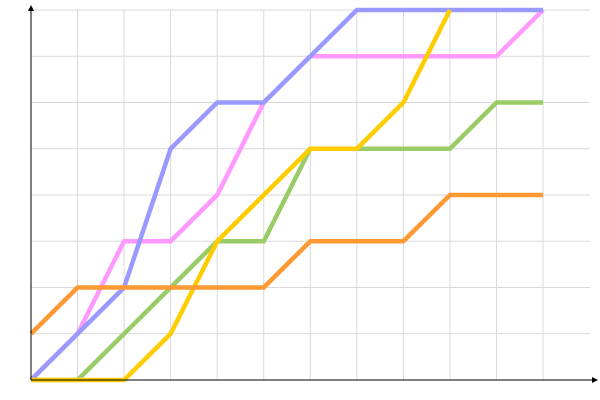 The height and width of the screenshot is (400, 600). I want to click on x-axis-arrow-icon, so click(595, 380).